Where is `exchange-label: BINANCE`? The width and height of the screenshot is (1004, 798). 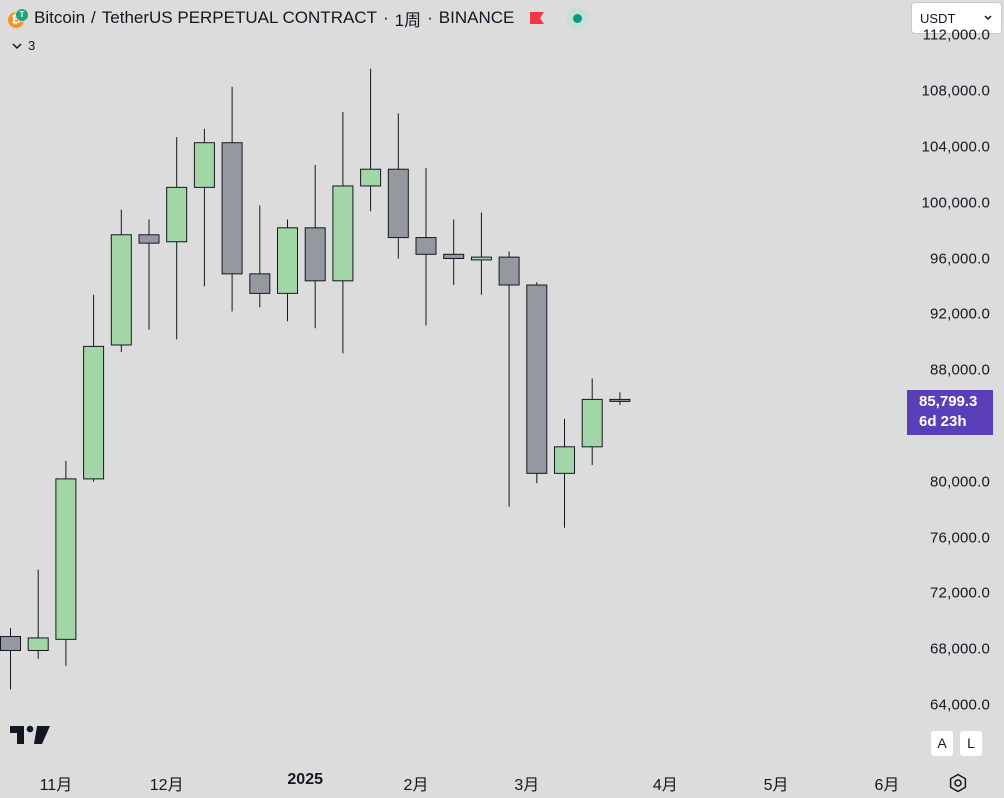
exchange-label: BINANCE is located at coordinates (476, 17).